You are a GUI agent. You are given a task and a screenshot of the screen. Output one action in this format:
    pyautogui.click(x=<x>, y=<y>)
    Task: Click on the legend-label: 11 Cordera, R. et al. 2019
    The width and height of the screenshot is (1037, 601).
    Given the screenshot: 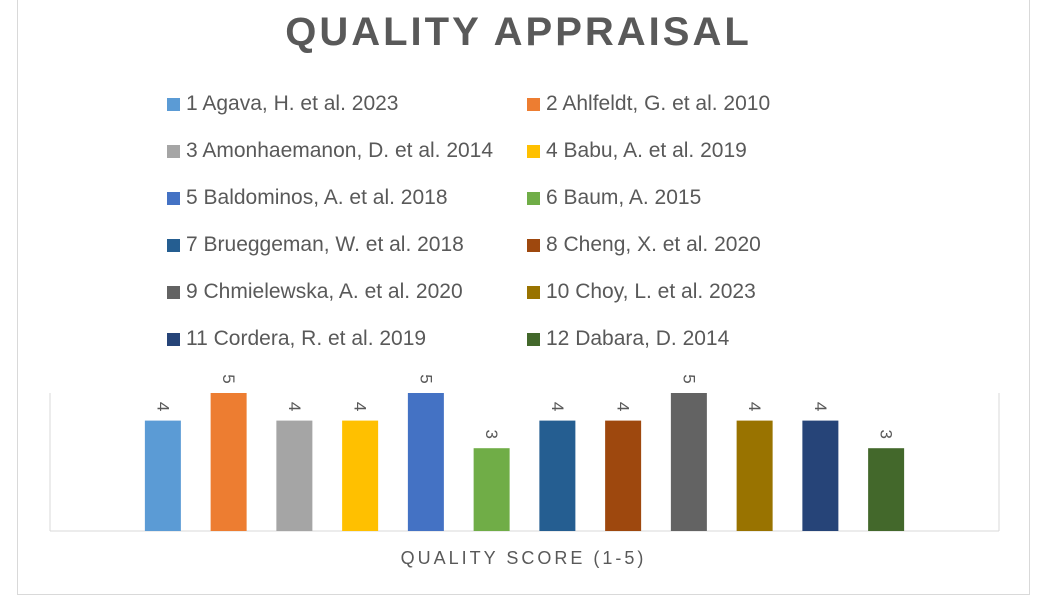 What is the action you would take?
    pyautogui.click(x=306, y=338)
    